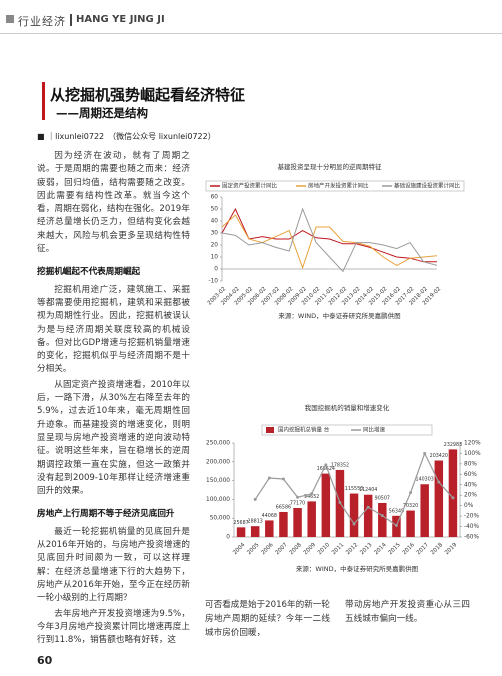 The height and width of the screenshot is (676, 502). What do you see at coordinates (470, 475) in the screenshot?
I see `y2-tick-label: 60%` at bounding box center [470, 475].